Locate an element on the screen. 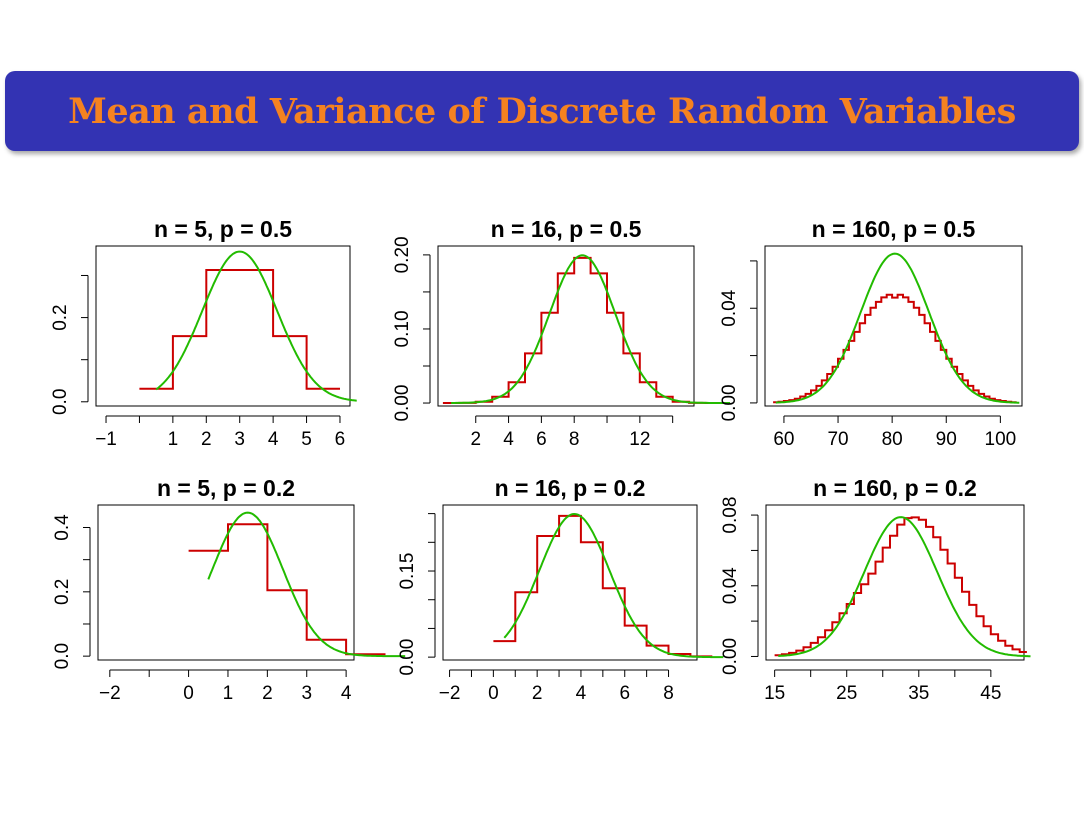  plot-panel-4: n = 5, p = 0.2 −2 0 1 2 3 4 0.0 0.2 0.4 is located at coordinates (229, 589).